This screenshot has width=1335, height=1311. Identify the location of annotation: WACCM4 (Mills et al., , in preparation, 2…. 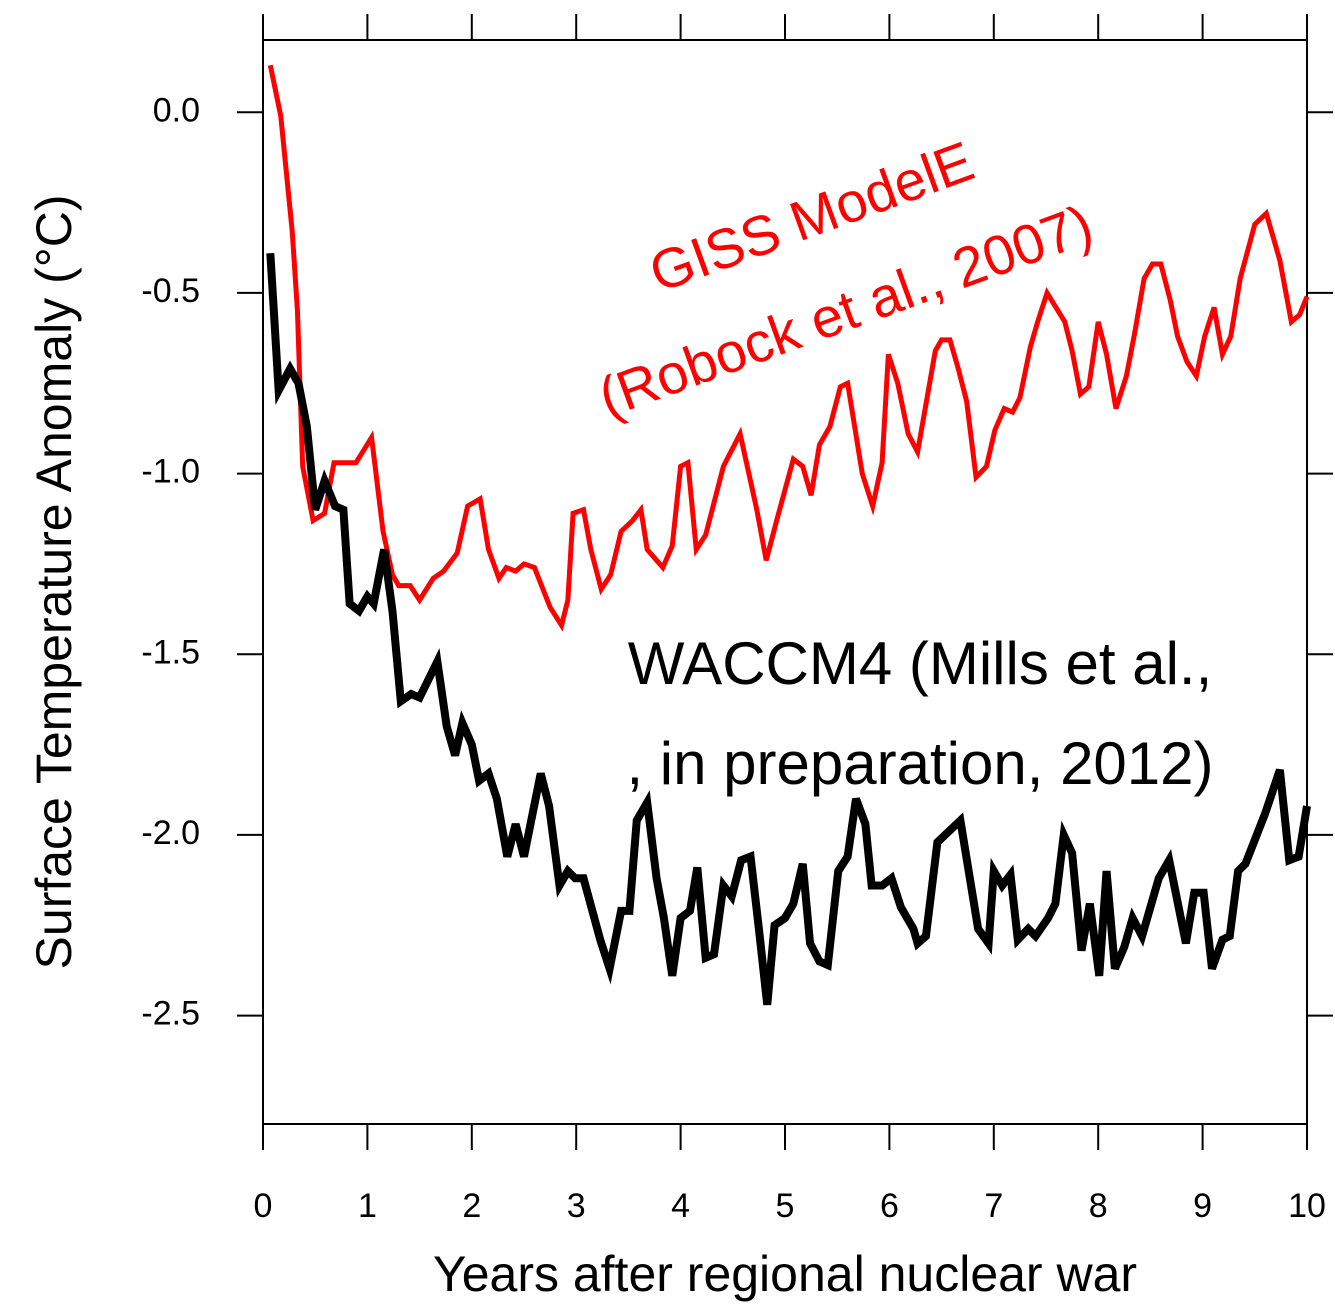
(919, 713).